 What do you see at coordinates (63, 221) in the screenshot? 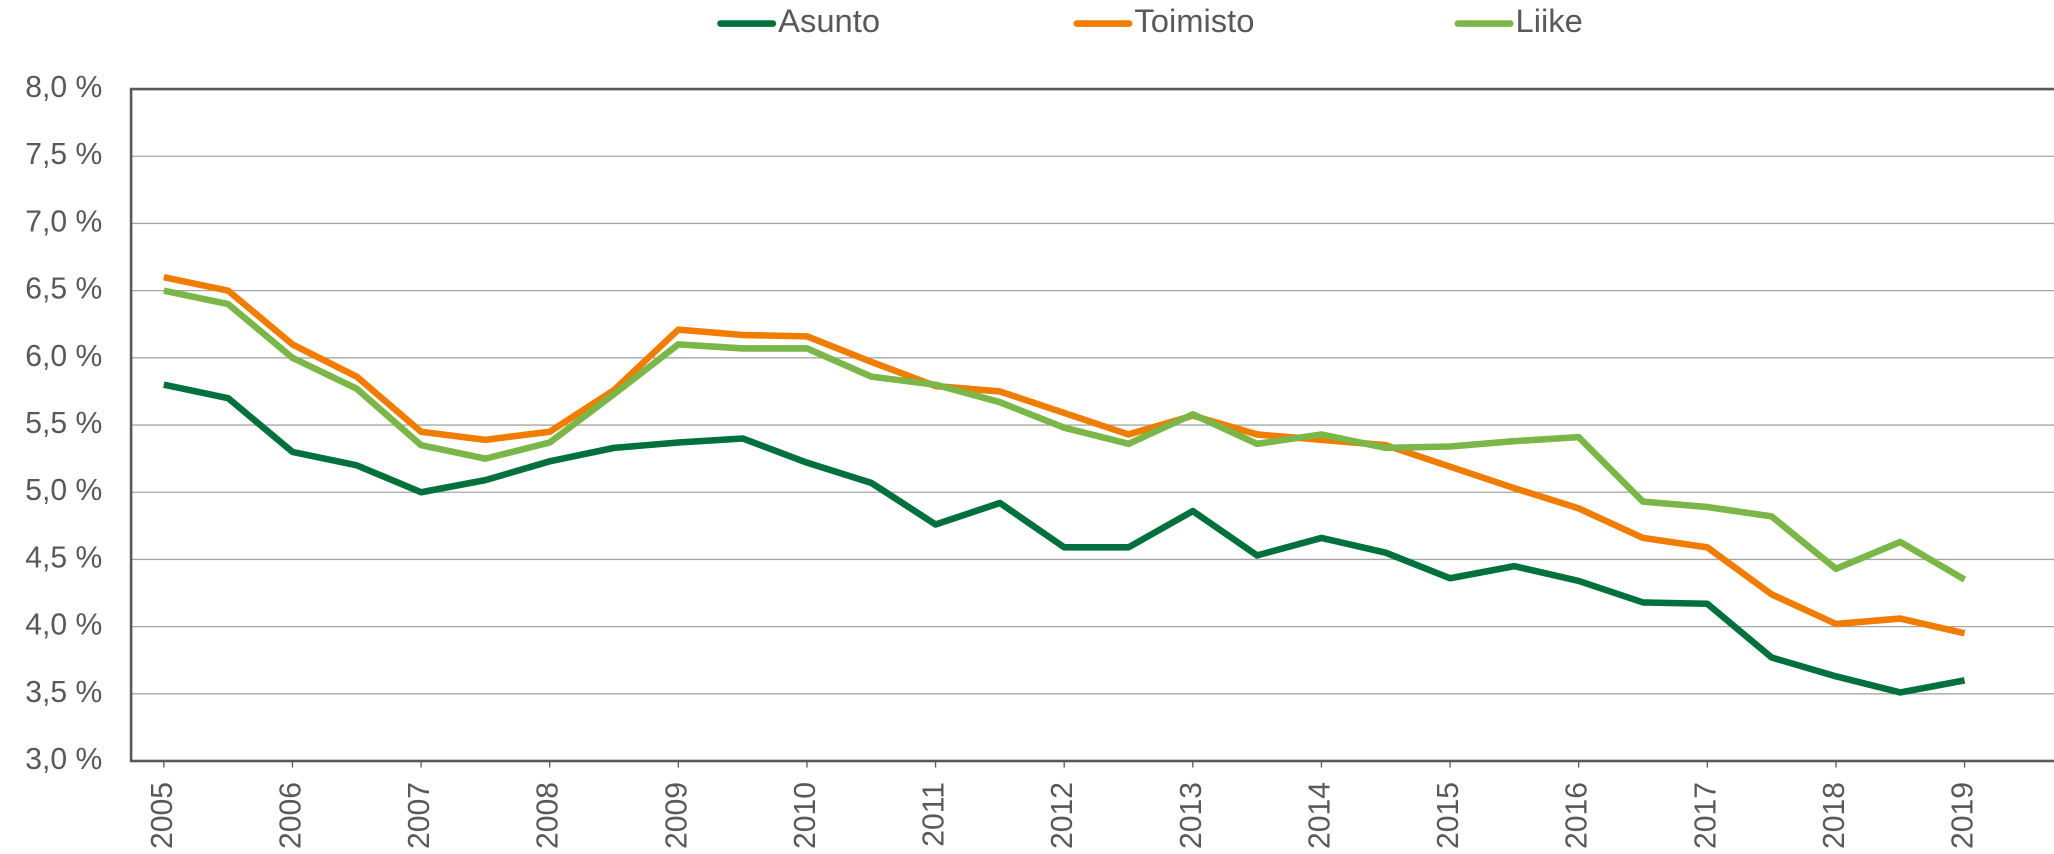
I see `y-tick-label: 7,0 %` at bounding box center [63, 221].